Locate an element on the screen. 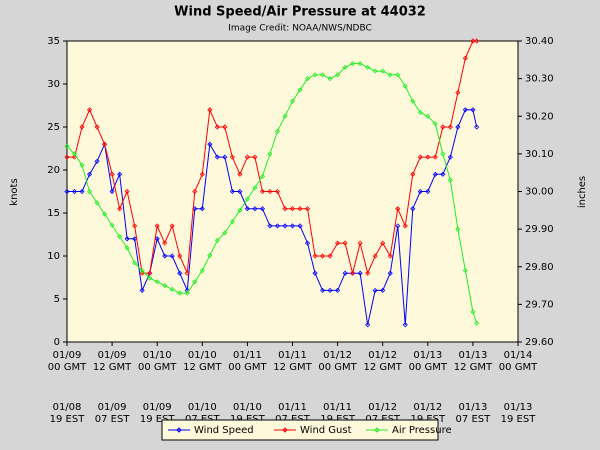  y2-tick-label: 30.20 is located at coordinates (539, 116).